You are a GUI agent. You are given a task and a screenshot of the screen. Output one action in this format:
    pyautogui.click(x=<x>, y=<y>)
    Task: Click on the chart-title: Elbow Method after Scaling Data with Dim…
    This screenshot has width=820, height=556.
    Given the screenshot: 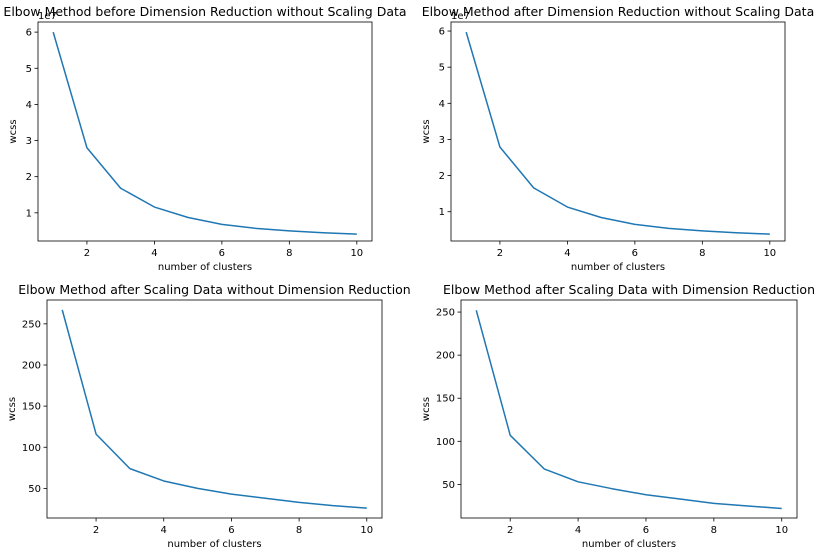 What is the action you would take?
    pyautogui.click(x=629, y=289)
    